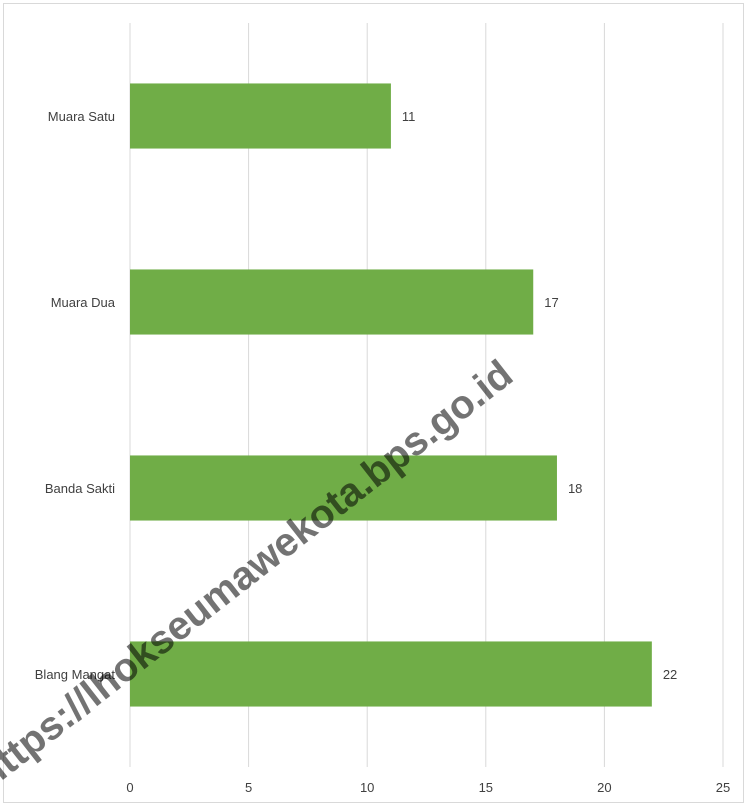 This screenshot has height=807, width=749. I want to click on x-tick-label: 10, so click(367, 787).